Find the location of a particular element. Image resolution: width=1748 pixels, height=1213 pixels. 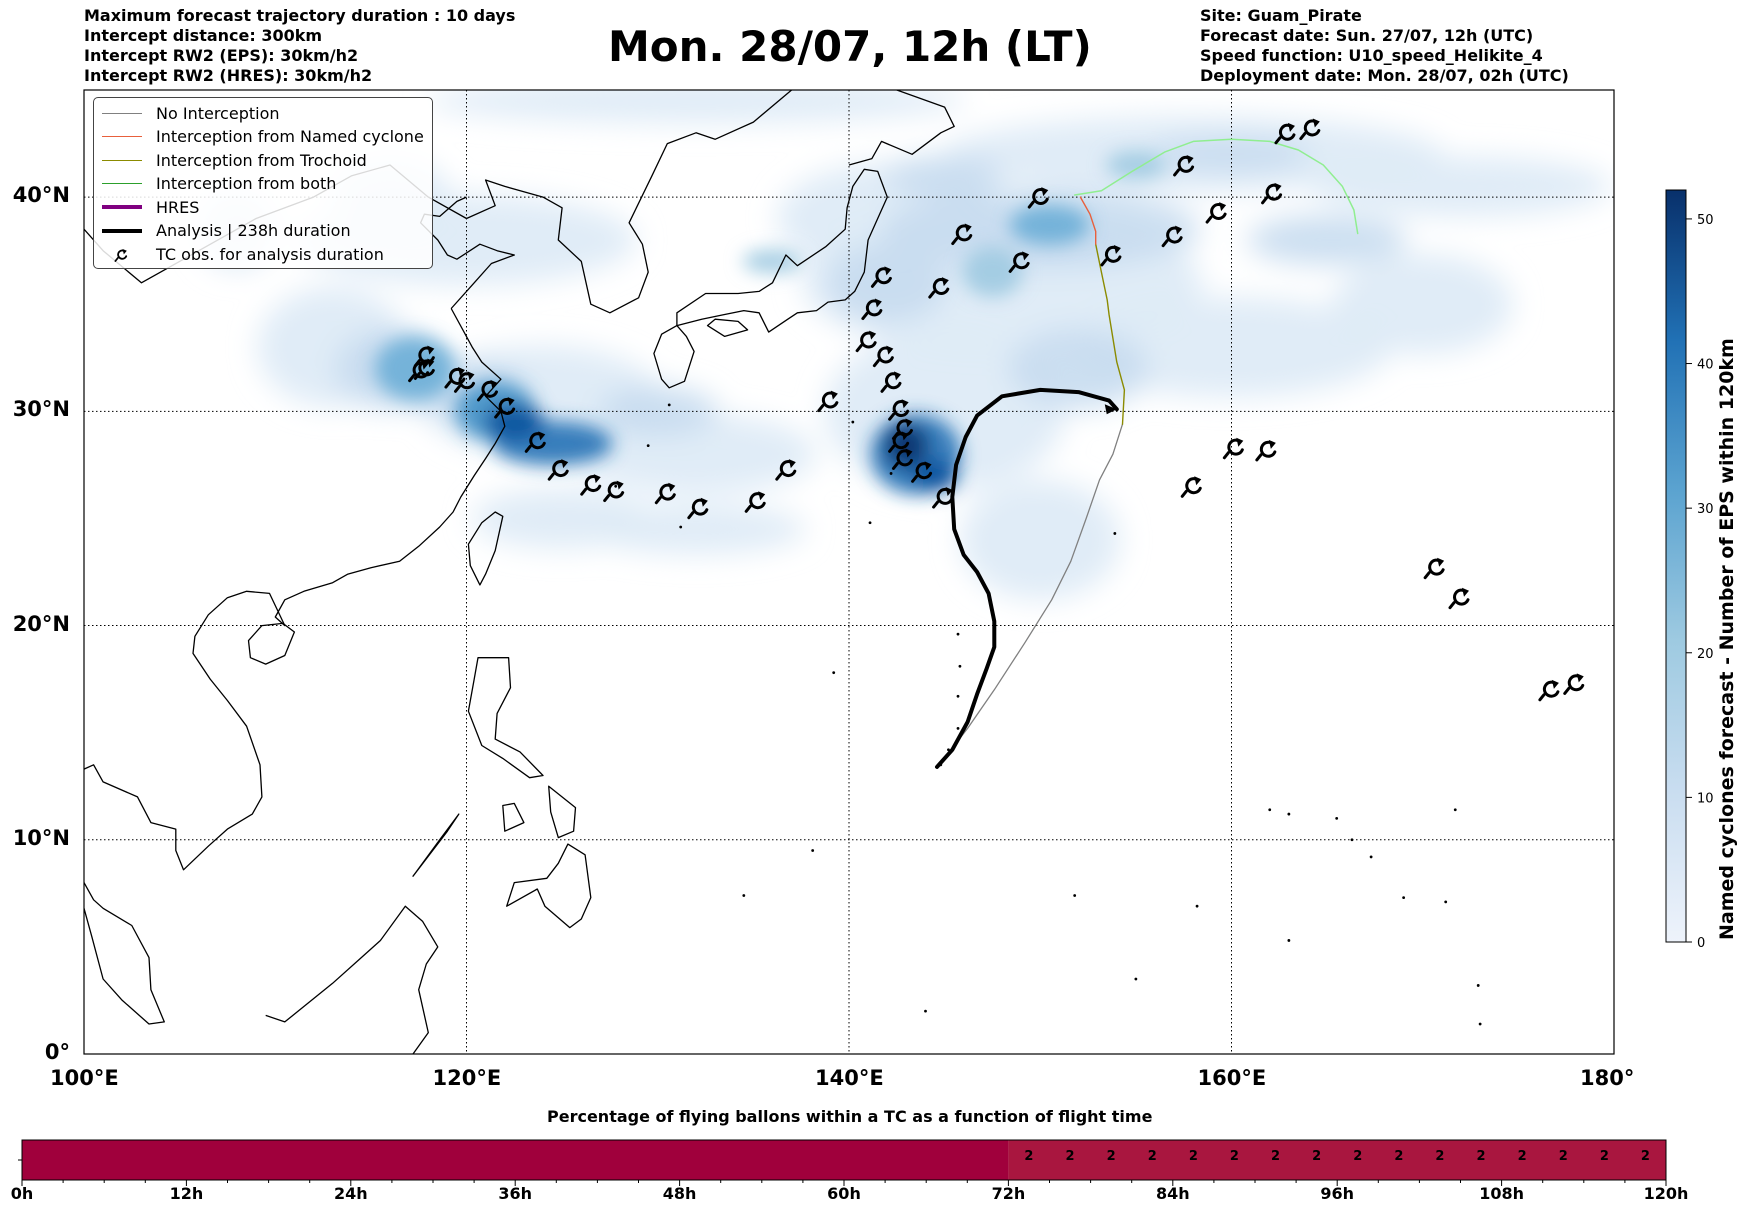

header-line: Site: Guam_Pirate is located at coordinates (1281, 15).